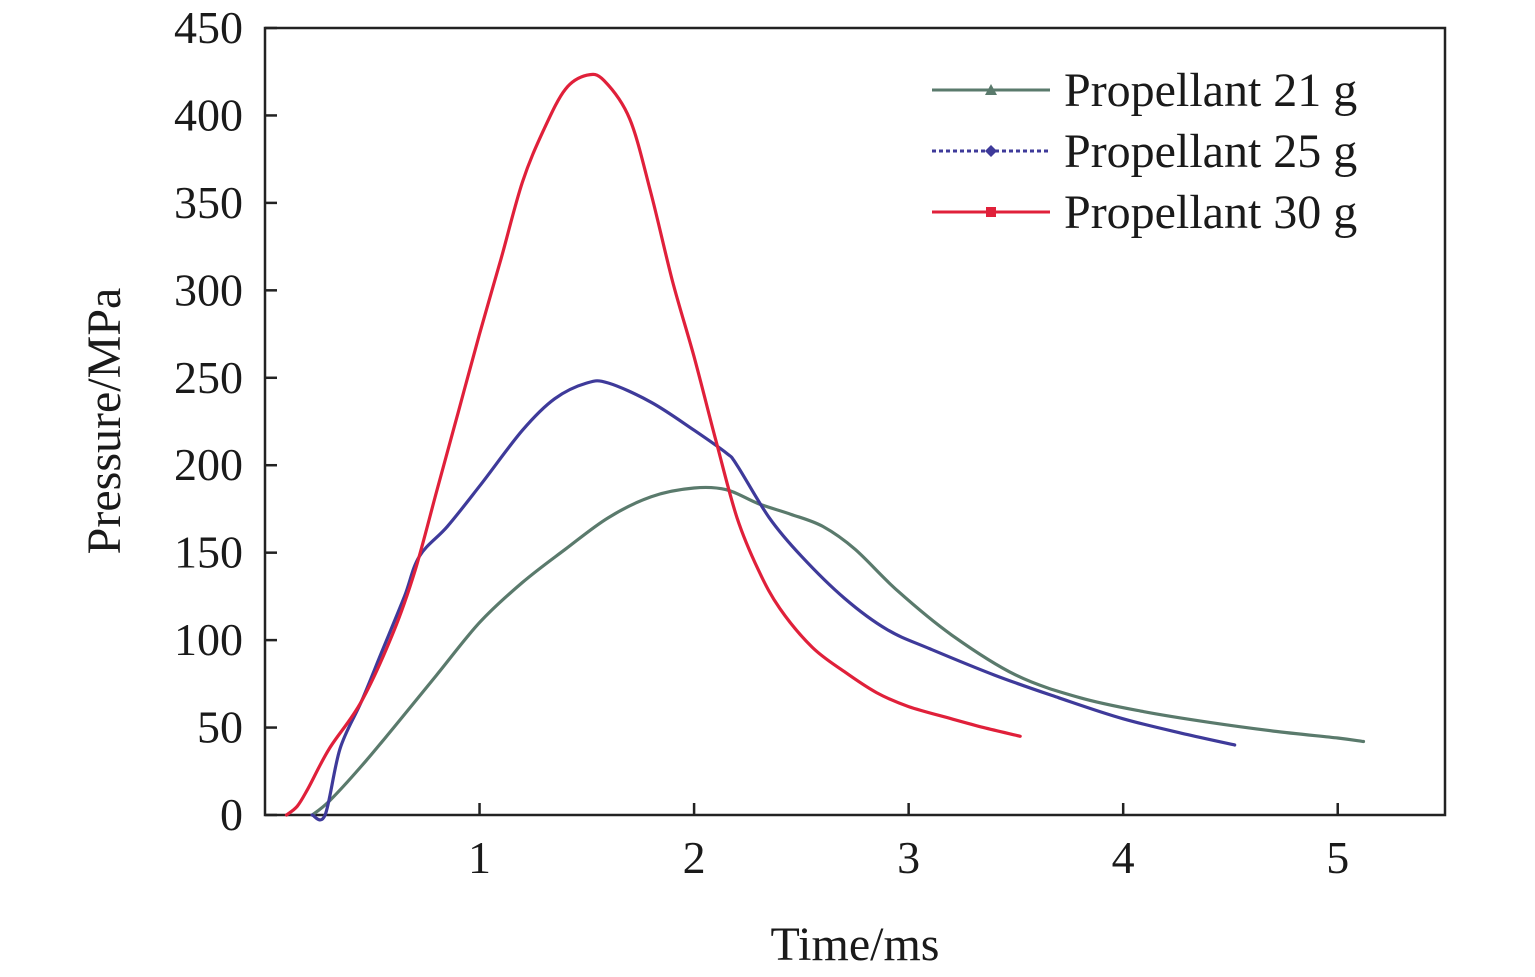 The height and width of the screenshot is (977, 1535). Describe the element at coordinates (208, 202) in the screenshot. I see `y-tick-label: 350` at that location.